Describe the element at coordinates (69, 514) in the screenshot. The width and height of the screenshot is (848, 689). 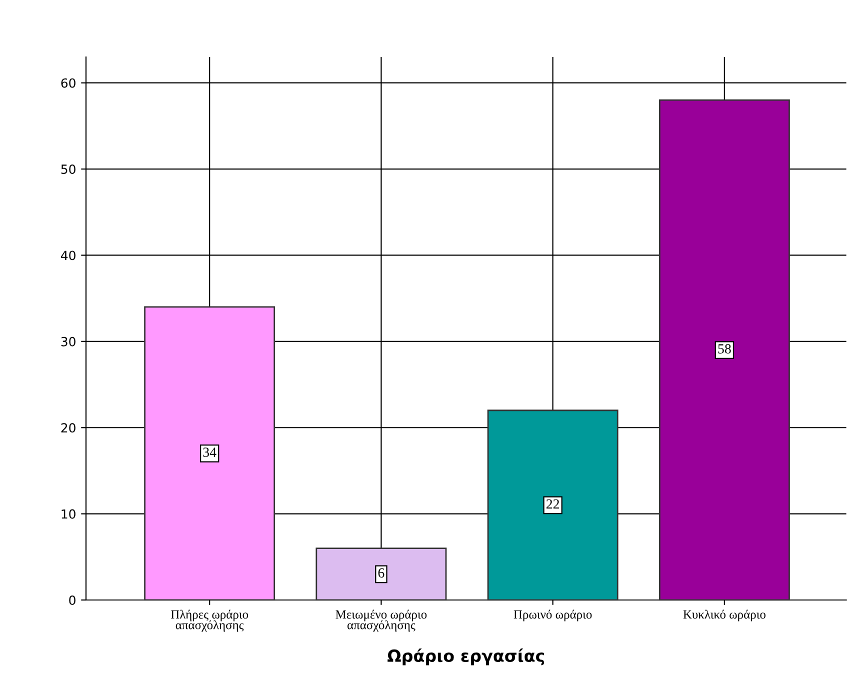
I see `y-tick-label: 10` at that location.